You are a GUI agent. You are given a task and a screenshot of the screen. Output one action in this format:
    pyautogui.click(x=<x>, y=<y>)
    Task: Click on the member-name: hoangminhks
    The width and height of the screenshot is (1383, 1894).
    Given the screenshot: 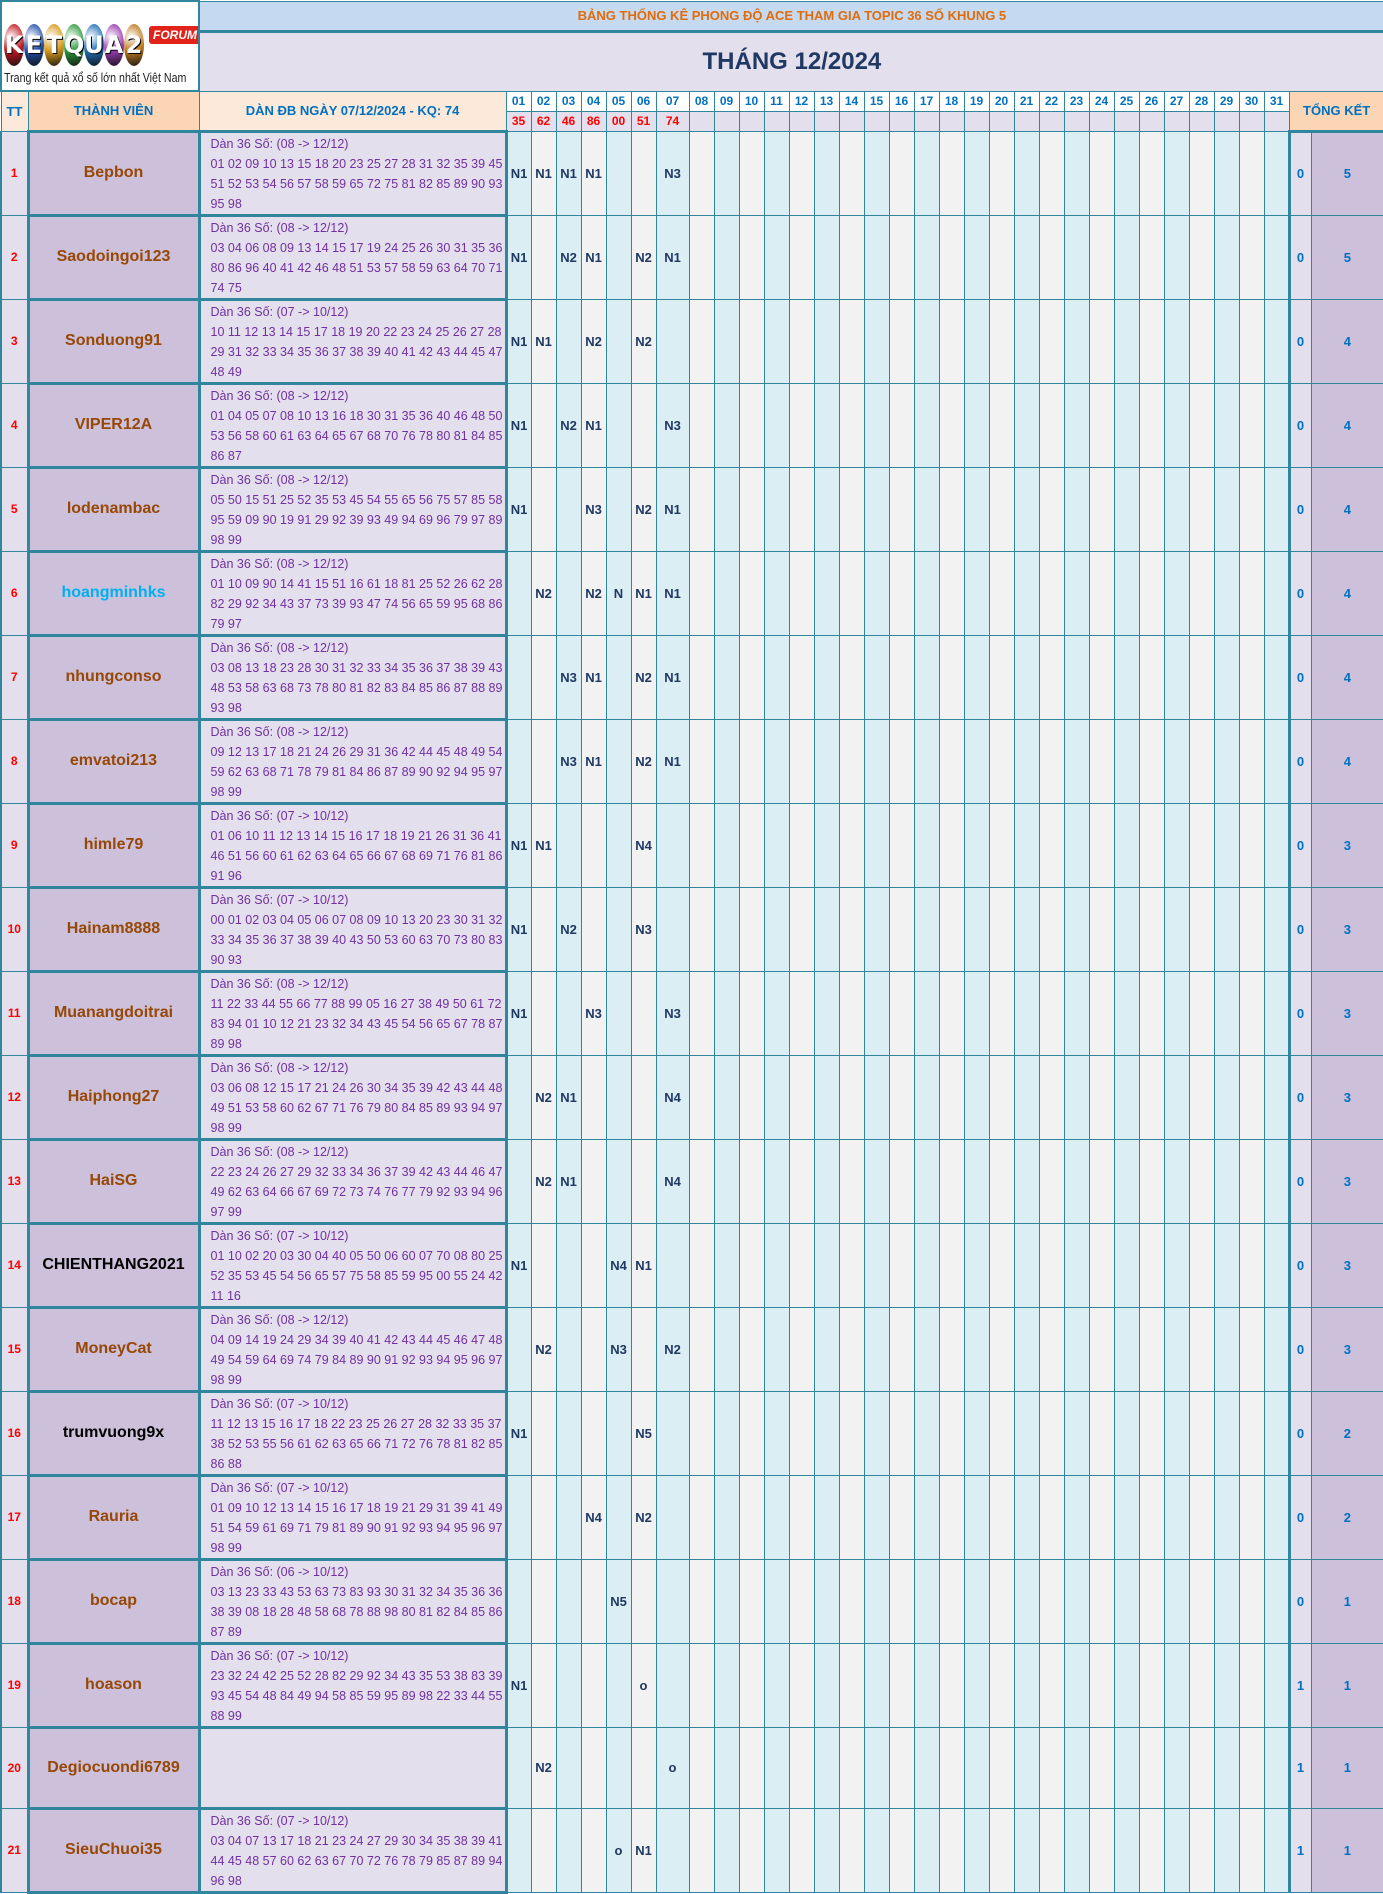 What is the action you would take?
    pyautogui.click(x=113, y=593)
    